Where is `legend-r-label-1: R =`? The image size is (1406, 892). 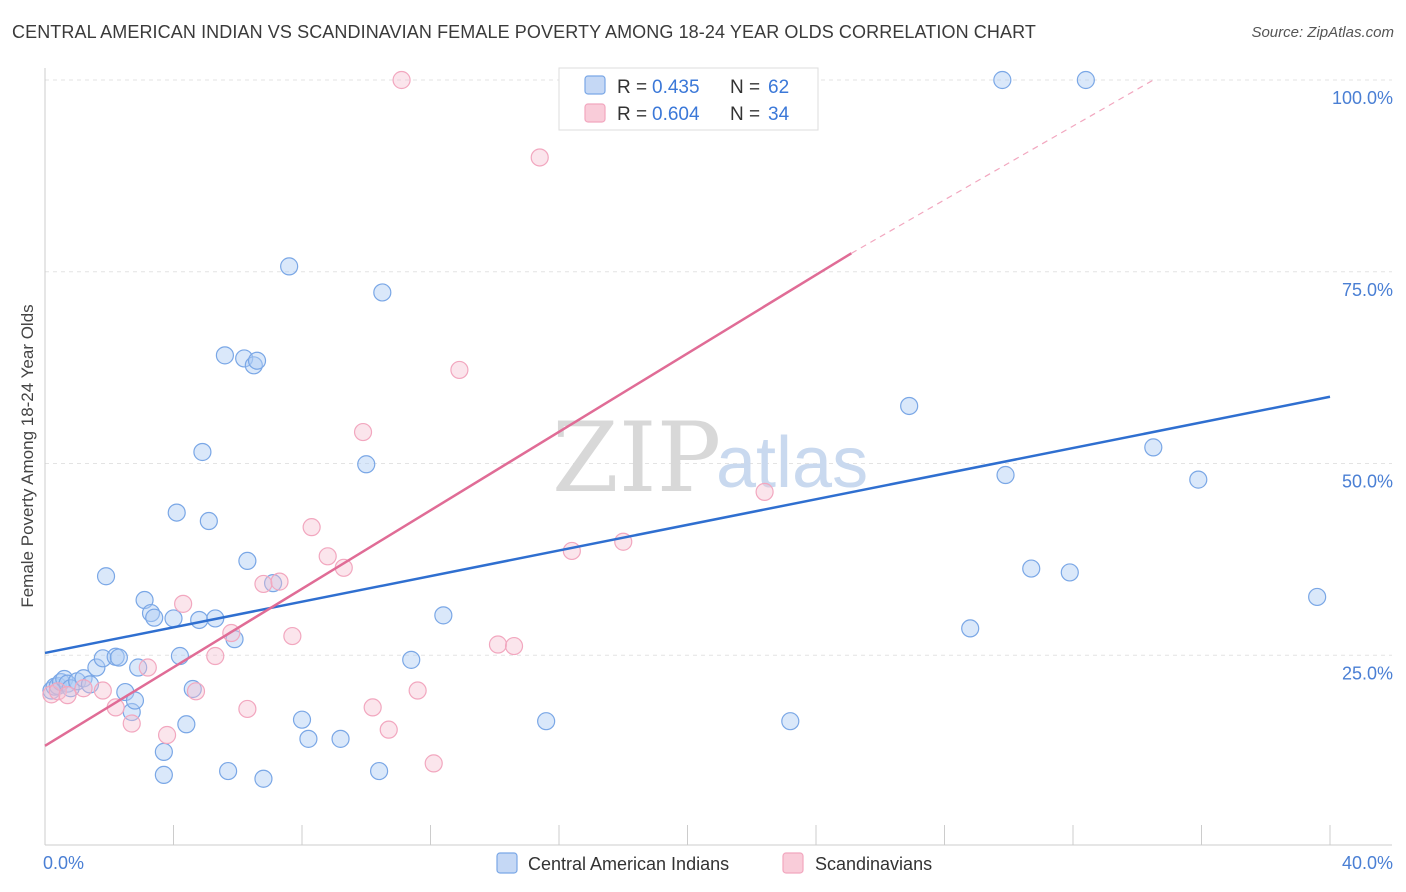 legend-r-label-1: R = is located at coordinates (632, 87).